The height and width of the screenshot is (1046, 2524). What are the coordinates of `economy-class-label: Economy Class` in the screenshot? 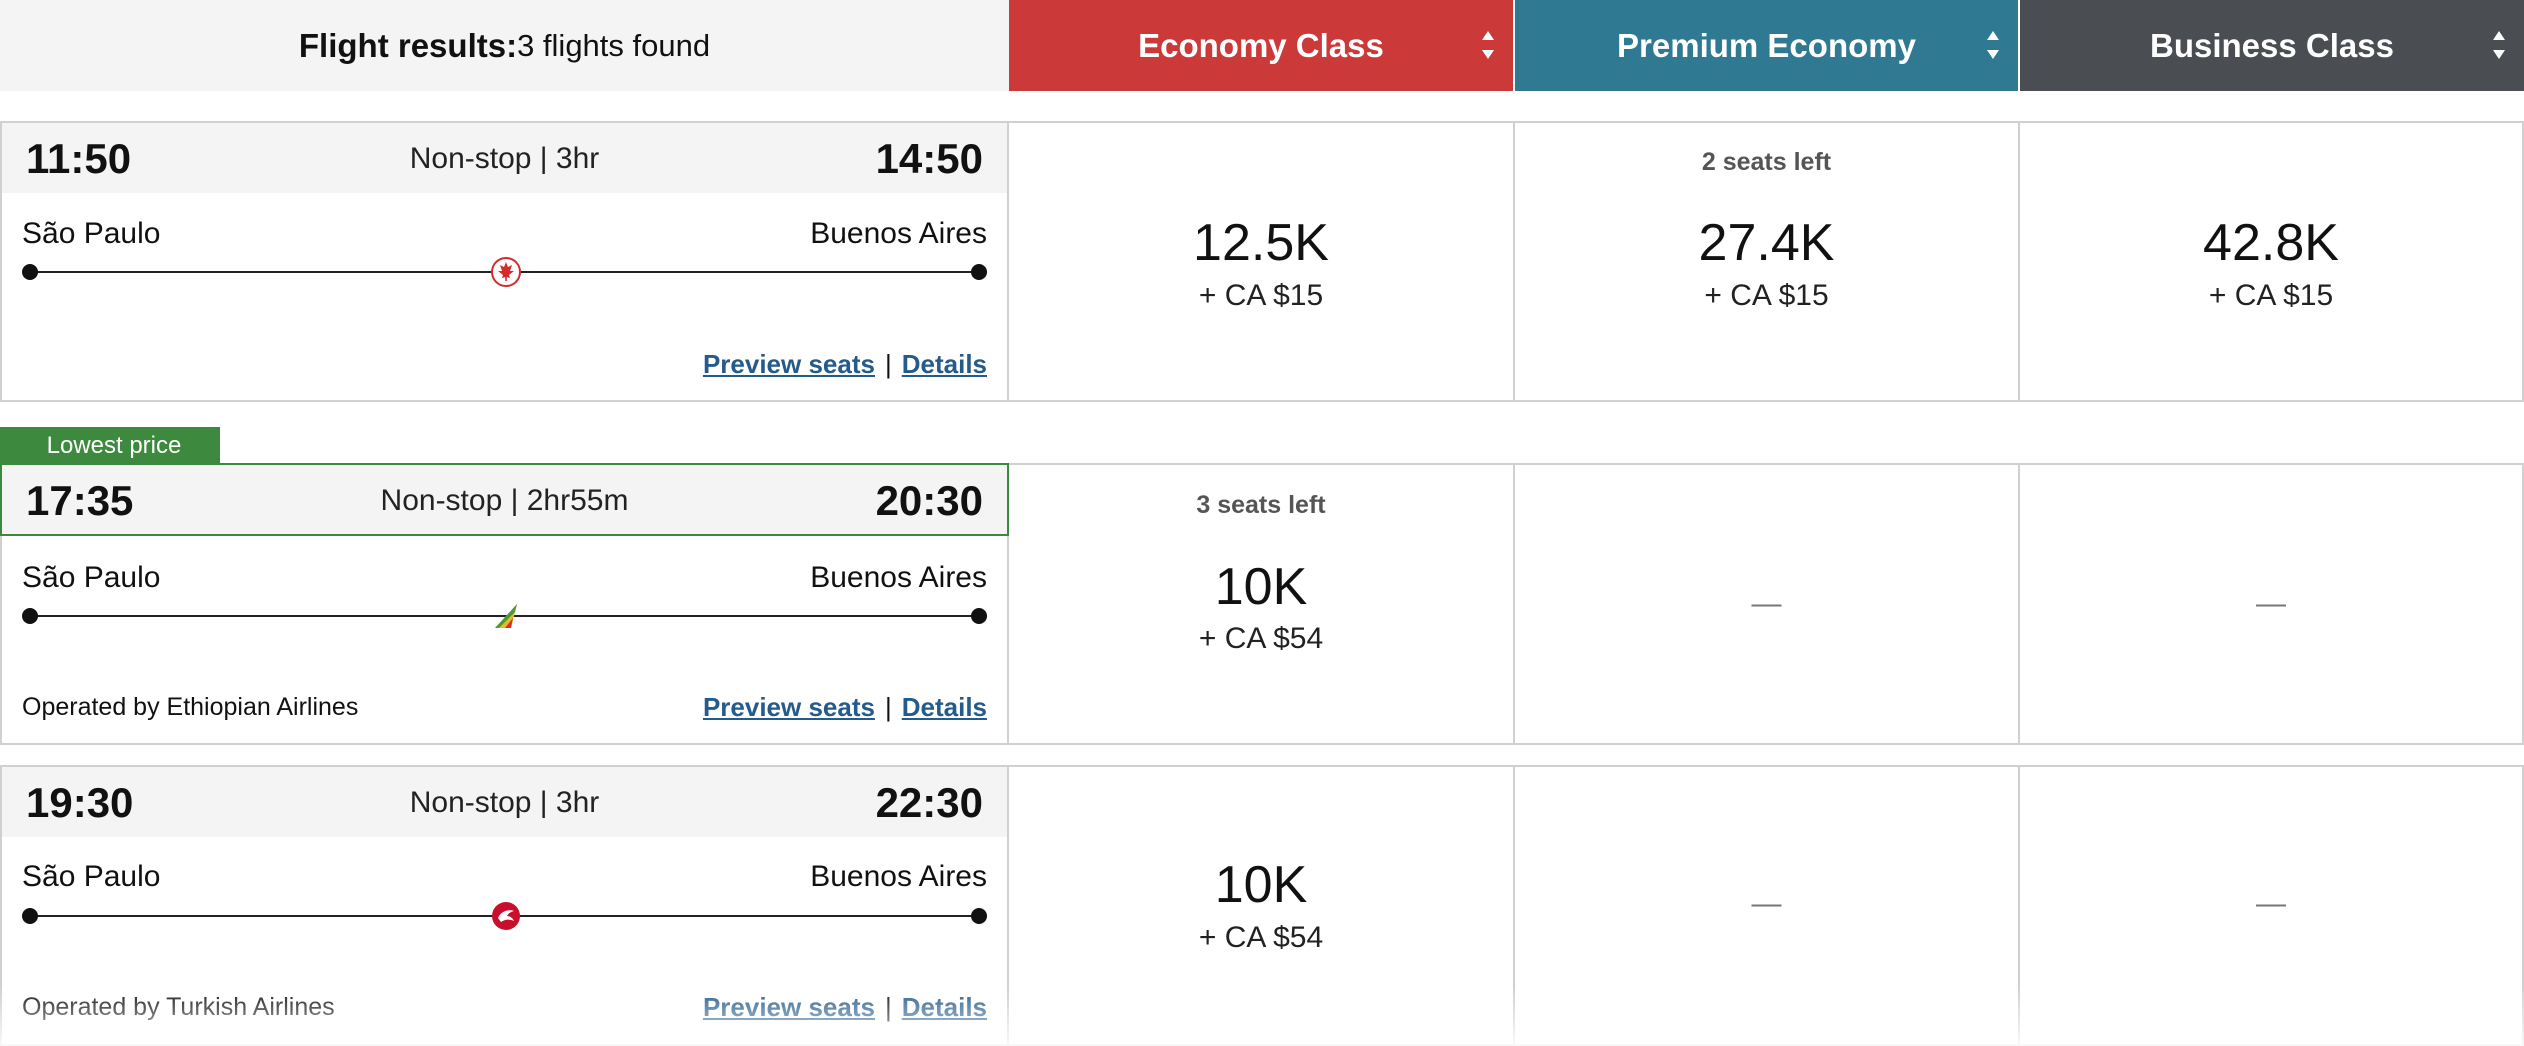 It's located at (1261, 45).